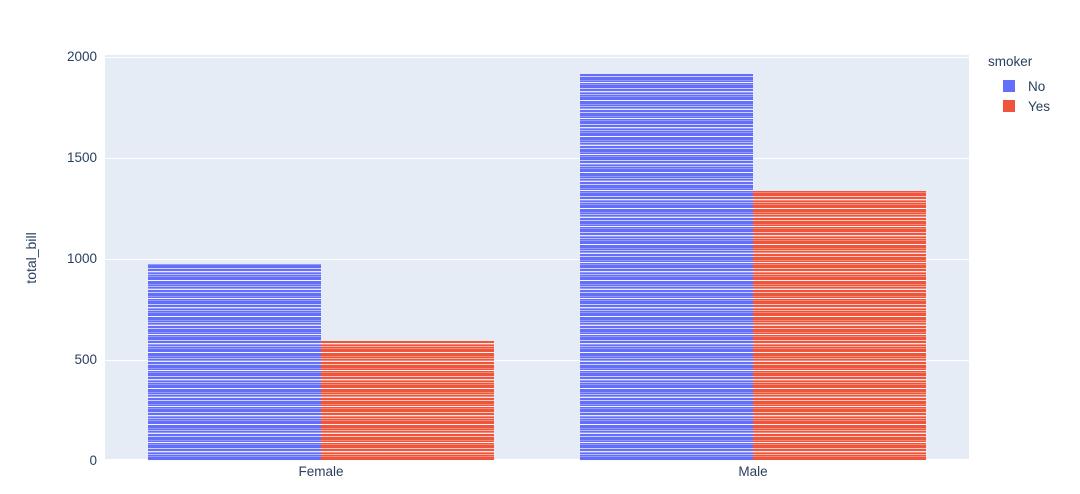 The height and width of the screenshot is (494, 1080). What do you see at coordinates (1010, 61) in the screenshot?
I see `legend-title: smoker` at bounding box center [1010, 61].